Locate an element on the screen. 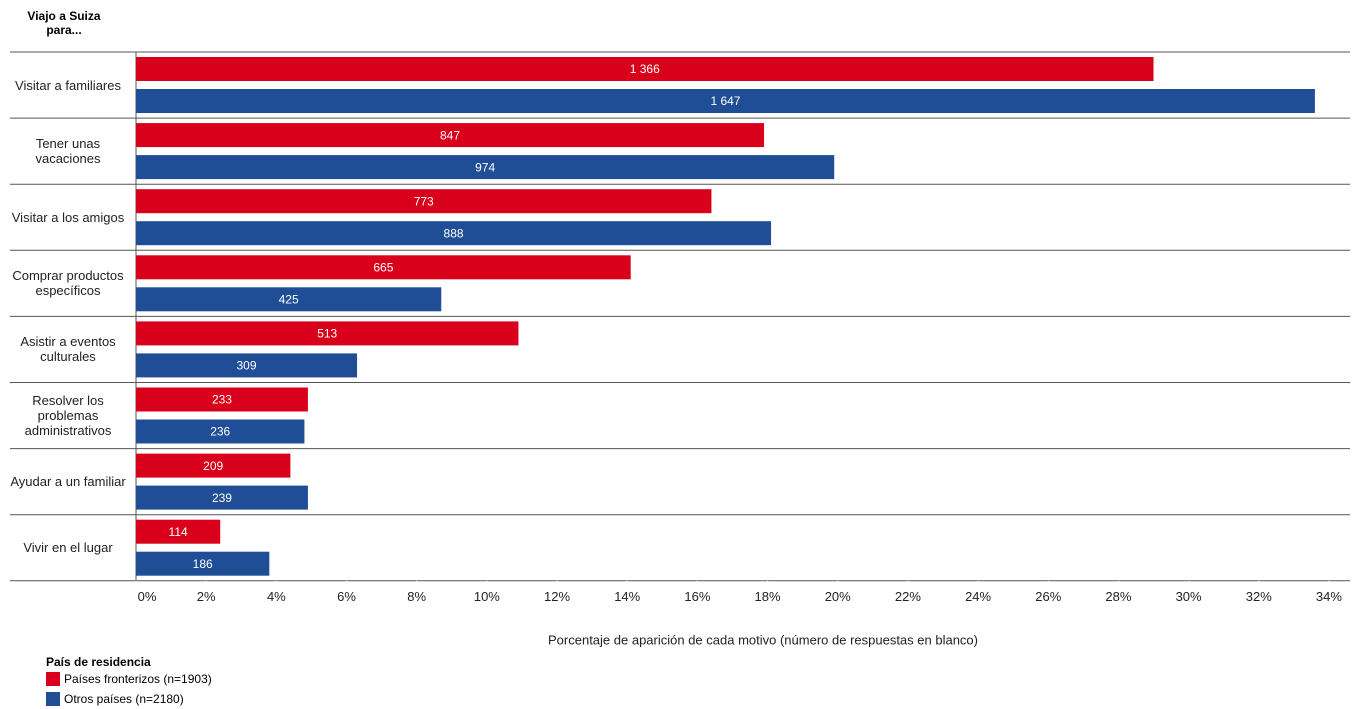  x-tick-label: 0% is located at coordinates (147, 596).